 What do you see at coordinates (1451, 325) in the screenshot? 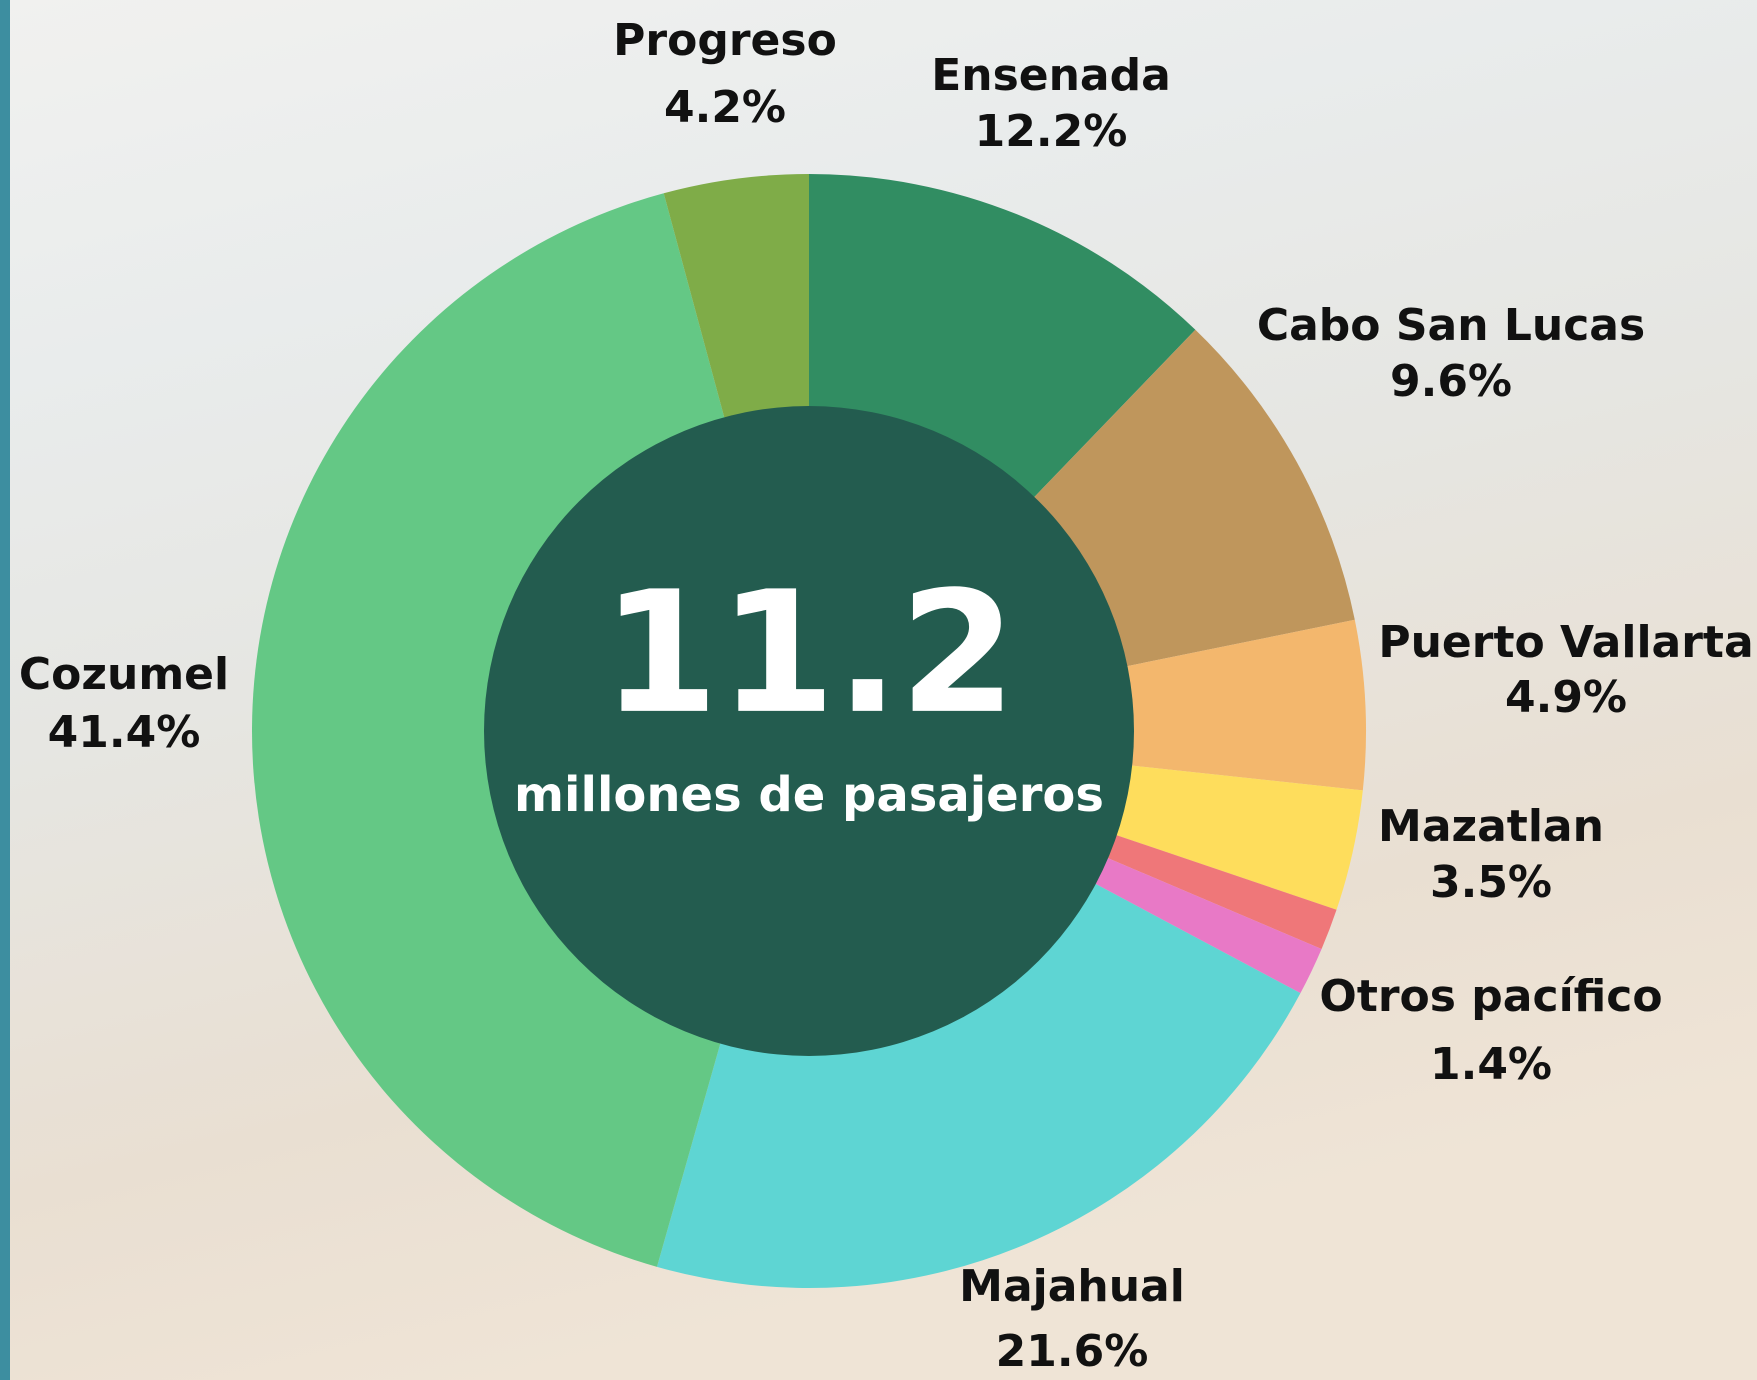
I see `slice-name: Cabo San Lucas` at bounding box center [1451, 325].